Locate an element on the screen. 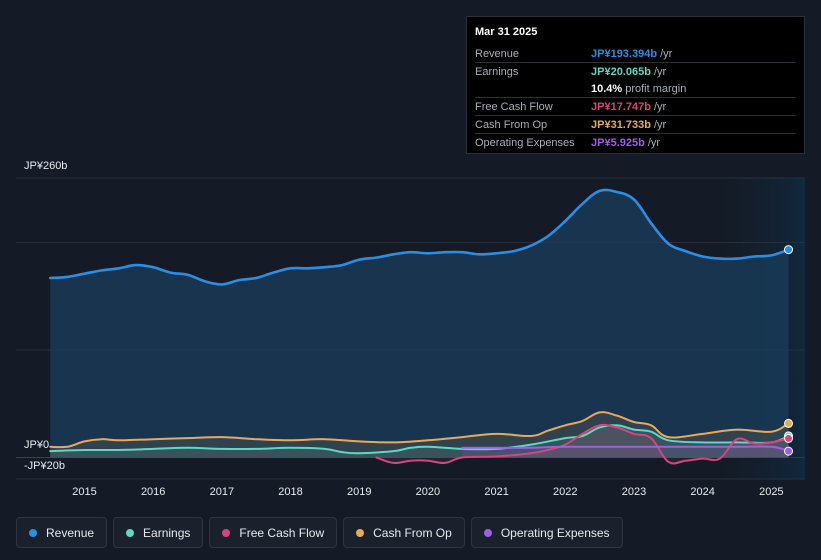 This screenshot has height=560, width=821. tooltip-row-opex: Operating Expenses JP¥5.925b /yr is located at coordinates (635, 142).